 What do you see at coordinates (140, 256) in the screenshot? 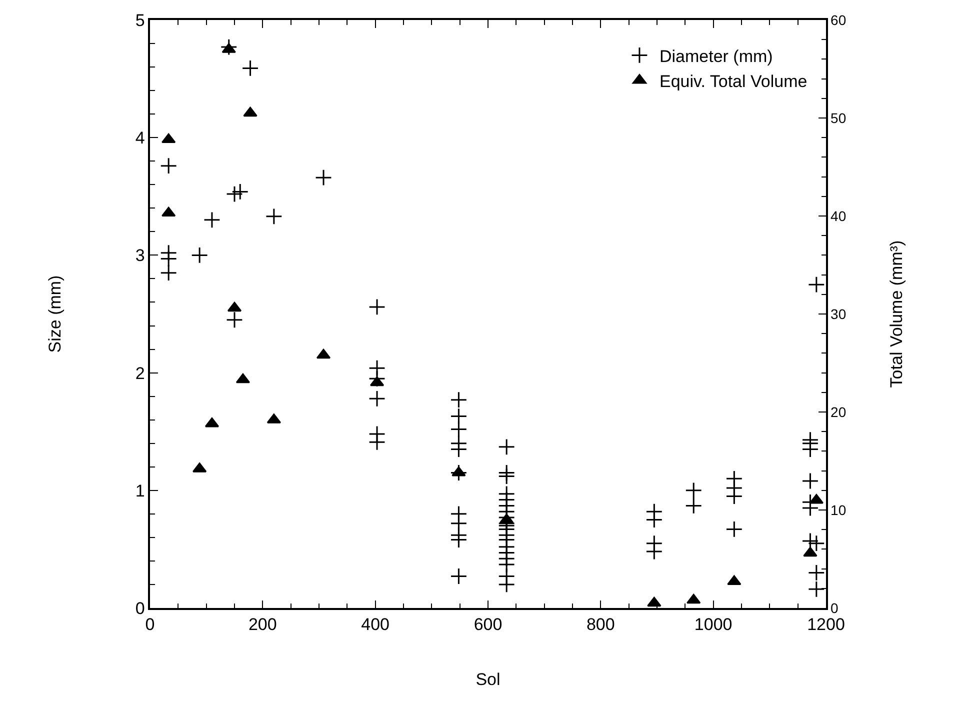
I see `y-tick-label: 3` at bounding box center [140, 256].